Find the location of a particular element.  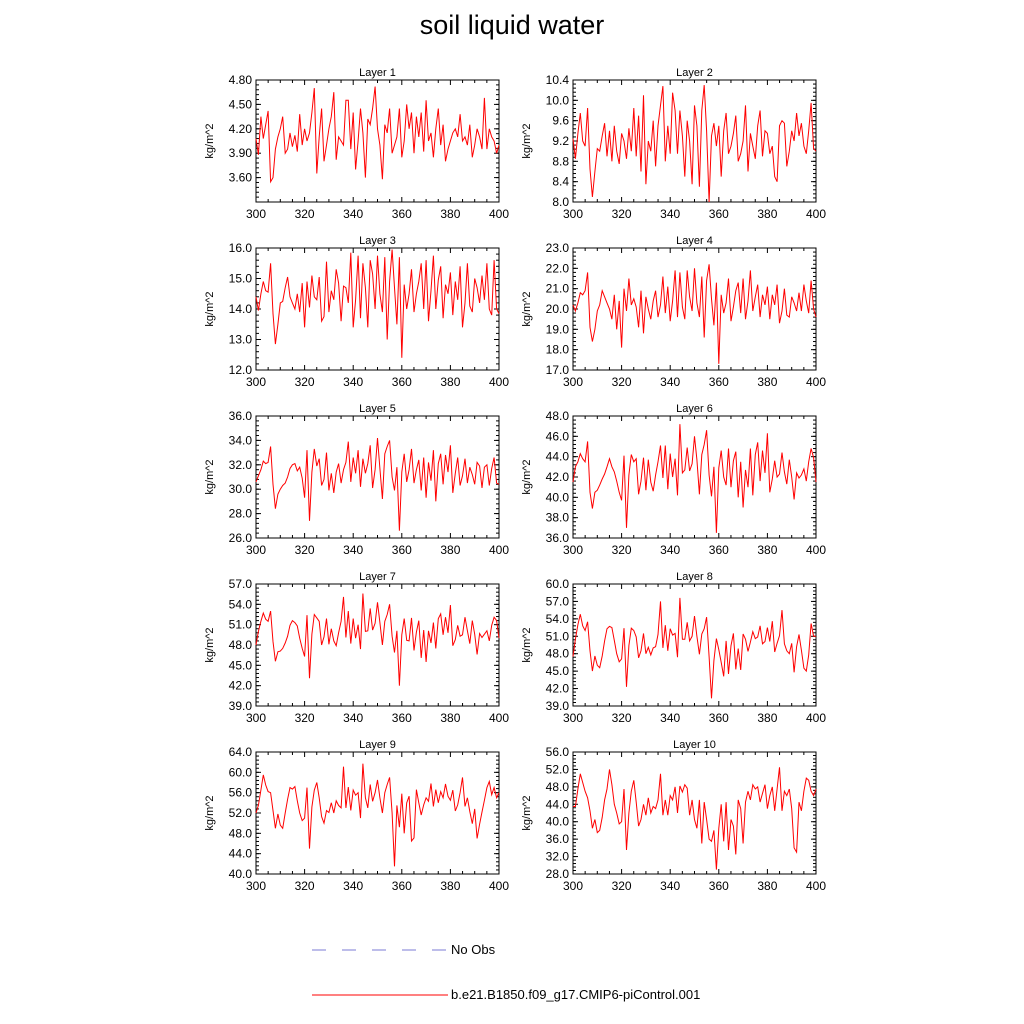

y-tick-label: 3.90 is located at coordinates (241, 153).